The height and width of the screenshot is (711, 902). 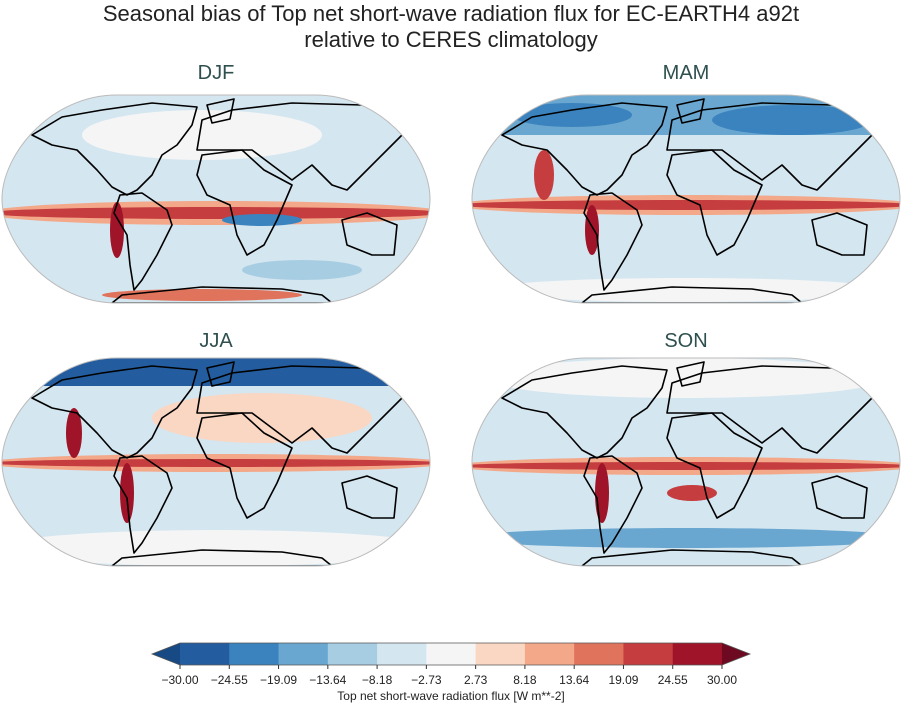 I want to click on colorbar-tick-label: −2.73, so click(x=426, y=680).